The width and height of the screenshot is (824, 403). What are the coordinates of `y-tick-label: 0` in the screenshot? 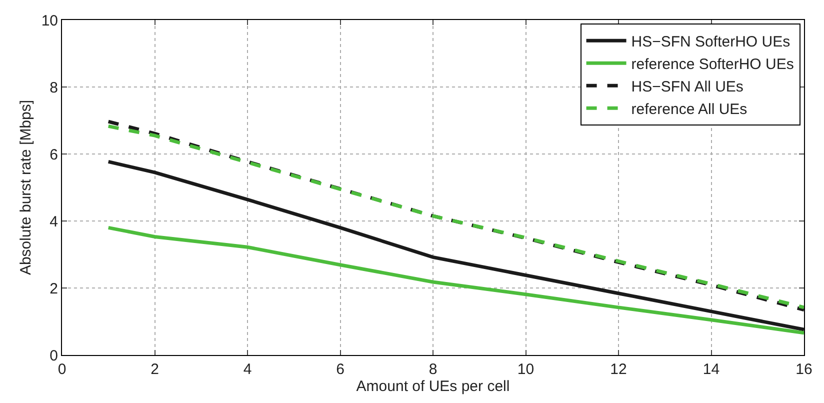 It's located at (54, 355).